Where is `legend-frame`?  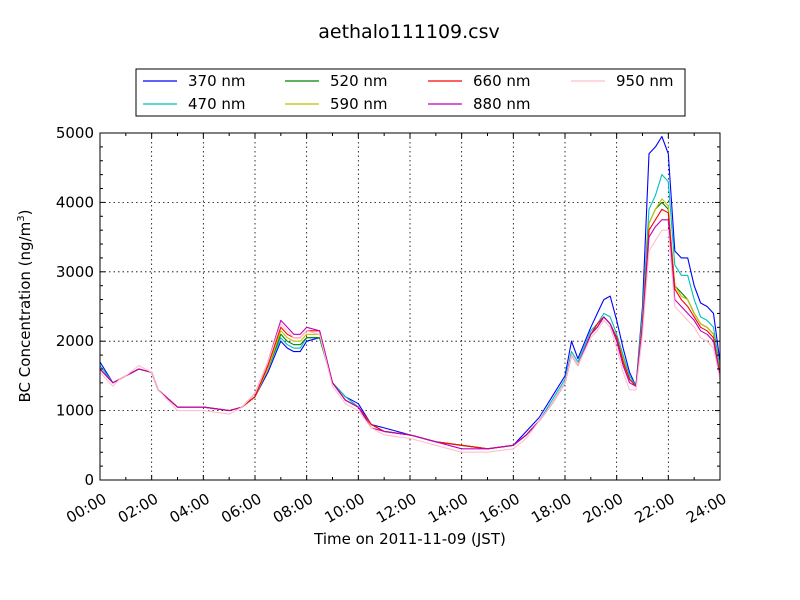 legend-frame is located at coordinates (410, 92).